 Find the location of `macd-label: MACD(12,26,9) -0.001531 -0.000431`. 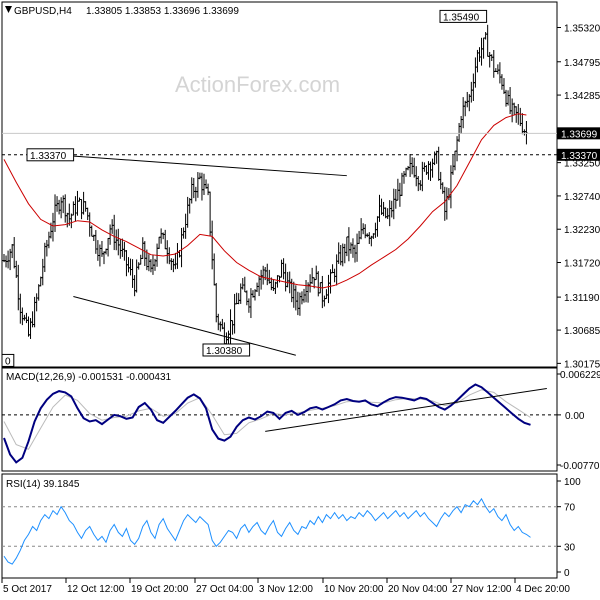

macd-label: MACD(12,26,9) -0.001531 -0.000431 is located at coordinates (89, 377).